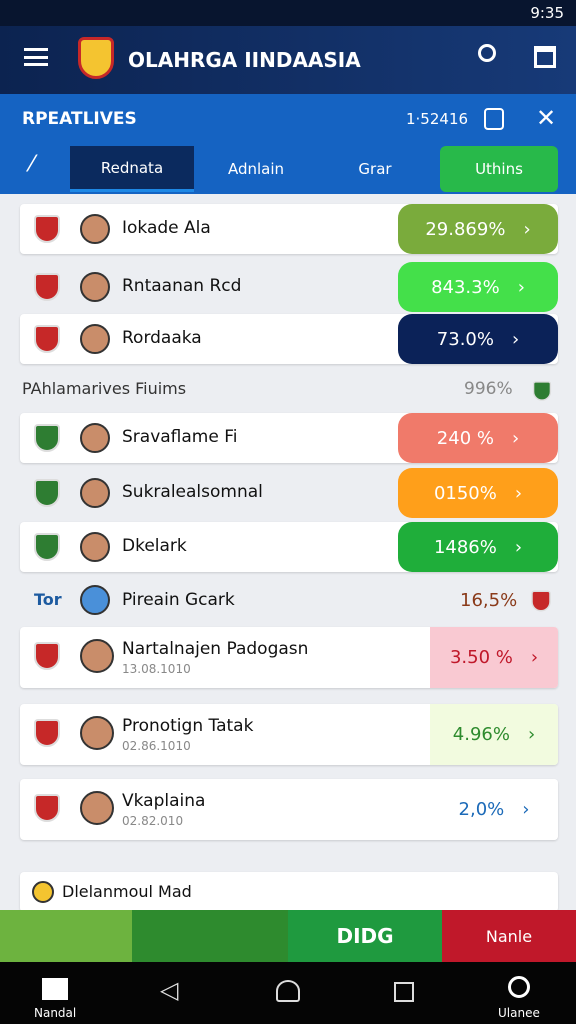 This screenshot has width=576, height=1024. I want to click on player-value: 3.50 %, so click(481, 657).